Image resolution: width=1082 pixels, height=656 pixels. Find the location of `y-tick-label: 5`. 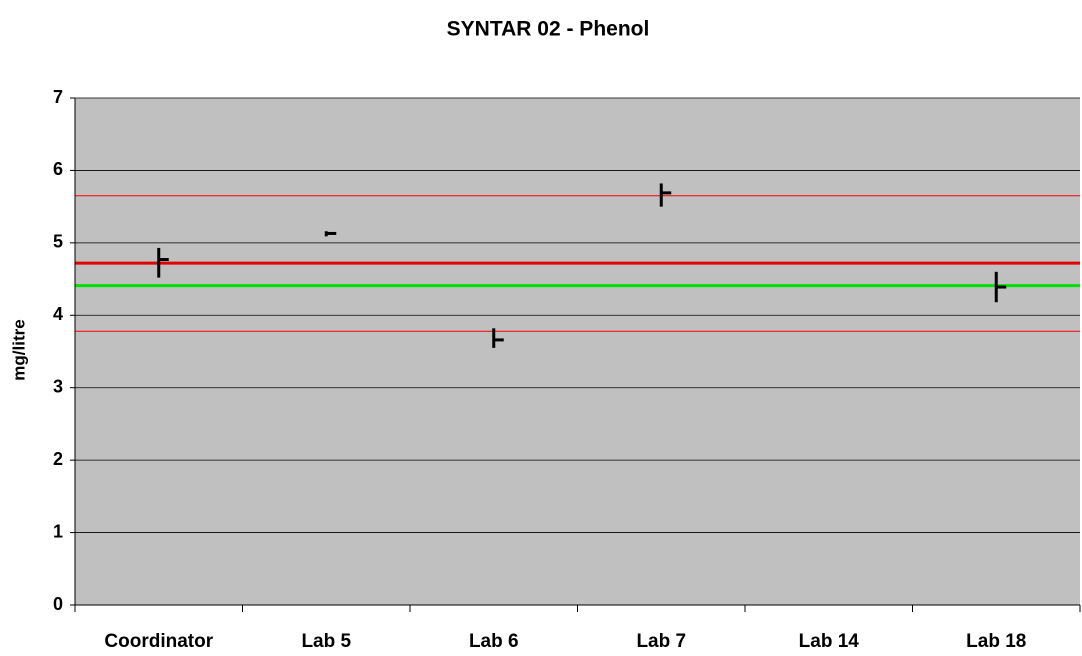

y-tick-label: 5 is located at coordinates (58, 242).